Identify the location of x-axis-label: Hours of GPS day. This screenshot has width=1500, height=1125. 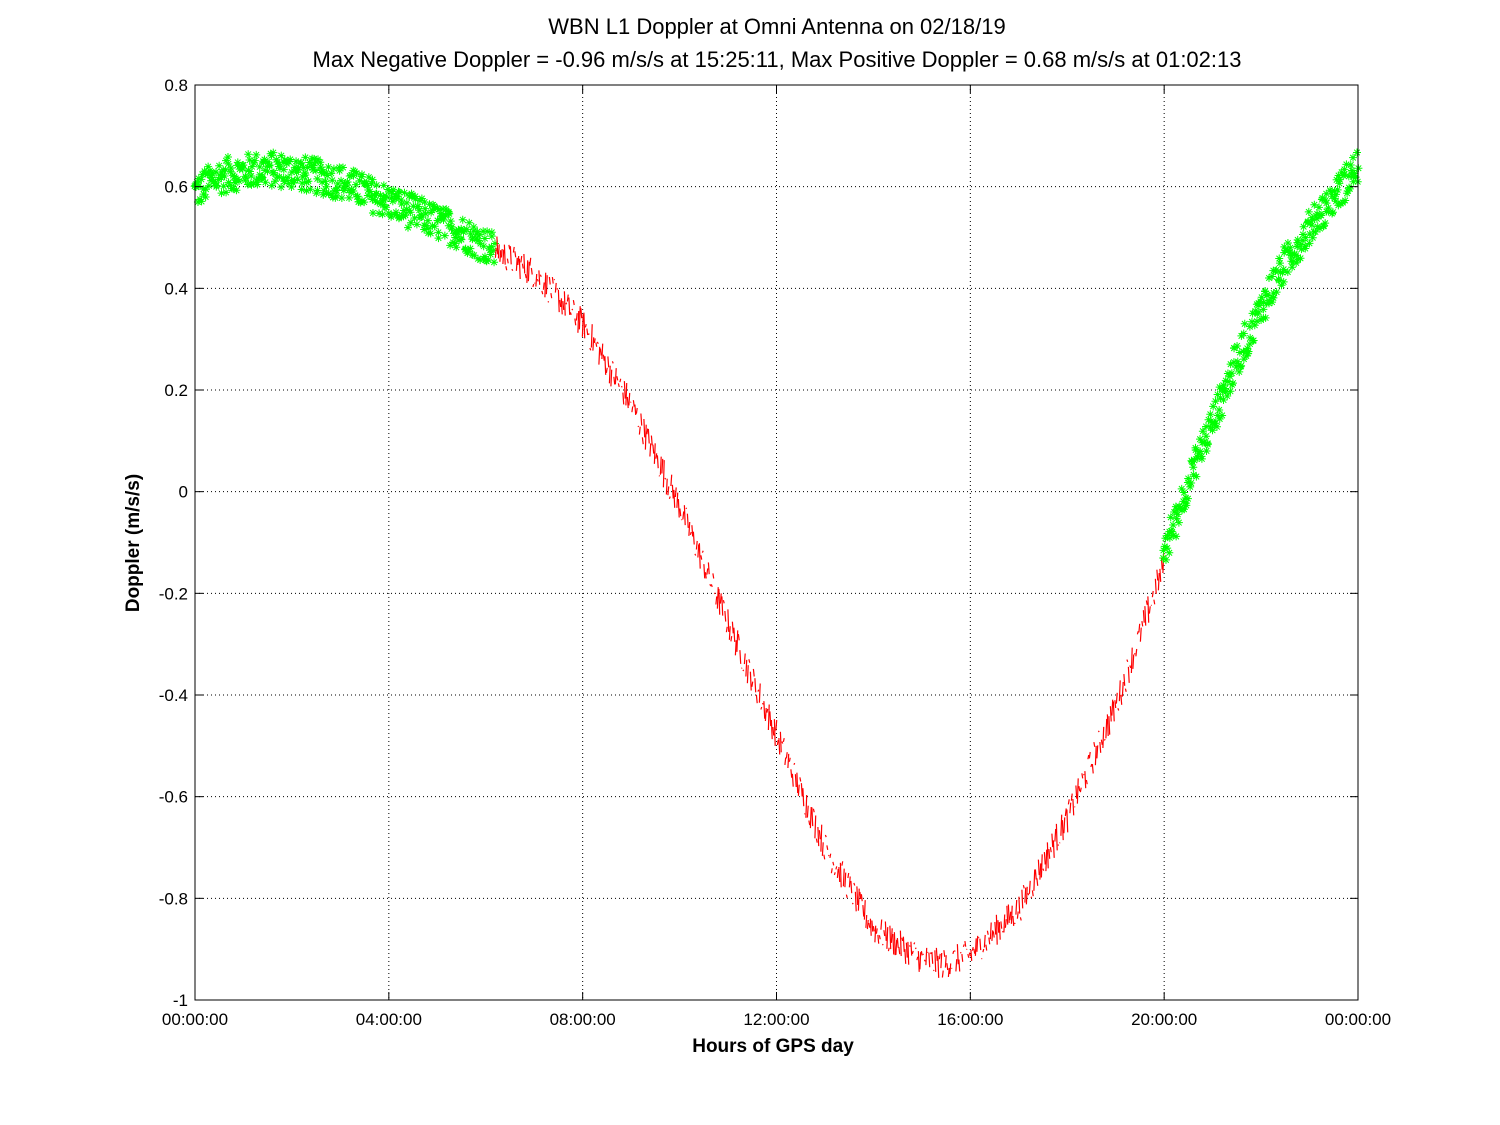
(773, 1046).